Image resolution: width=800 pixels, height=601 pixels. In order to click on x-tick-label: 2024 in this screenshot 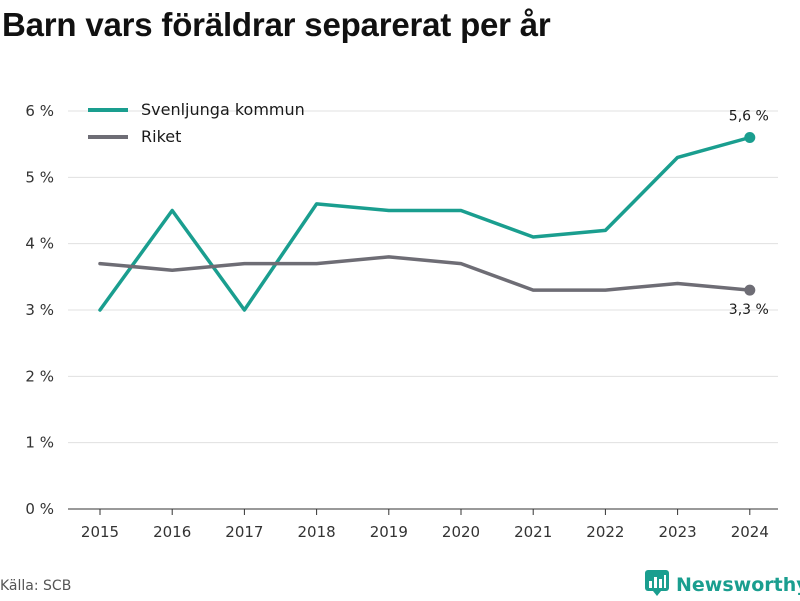, I will do `click(750, 532)`.